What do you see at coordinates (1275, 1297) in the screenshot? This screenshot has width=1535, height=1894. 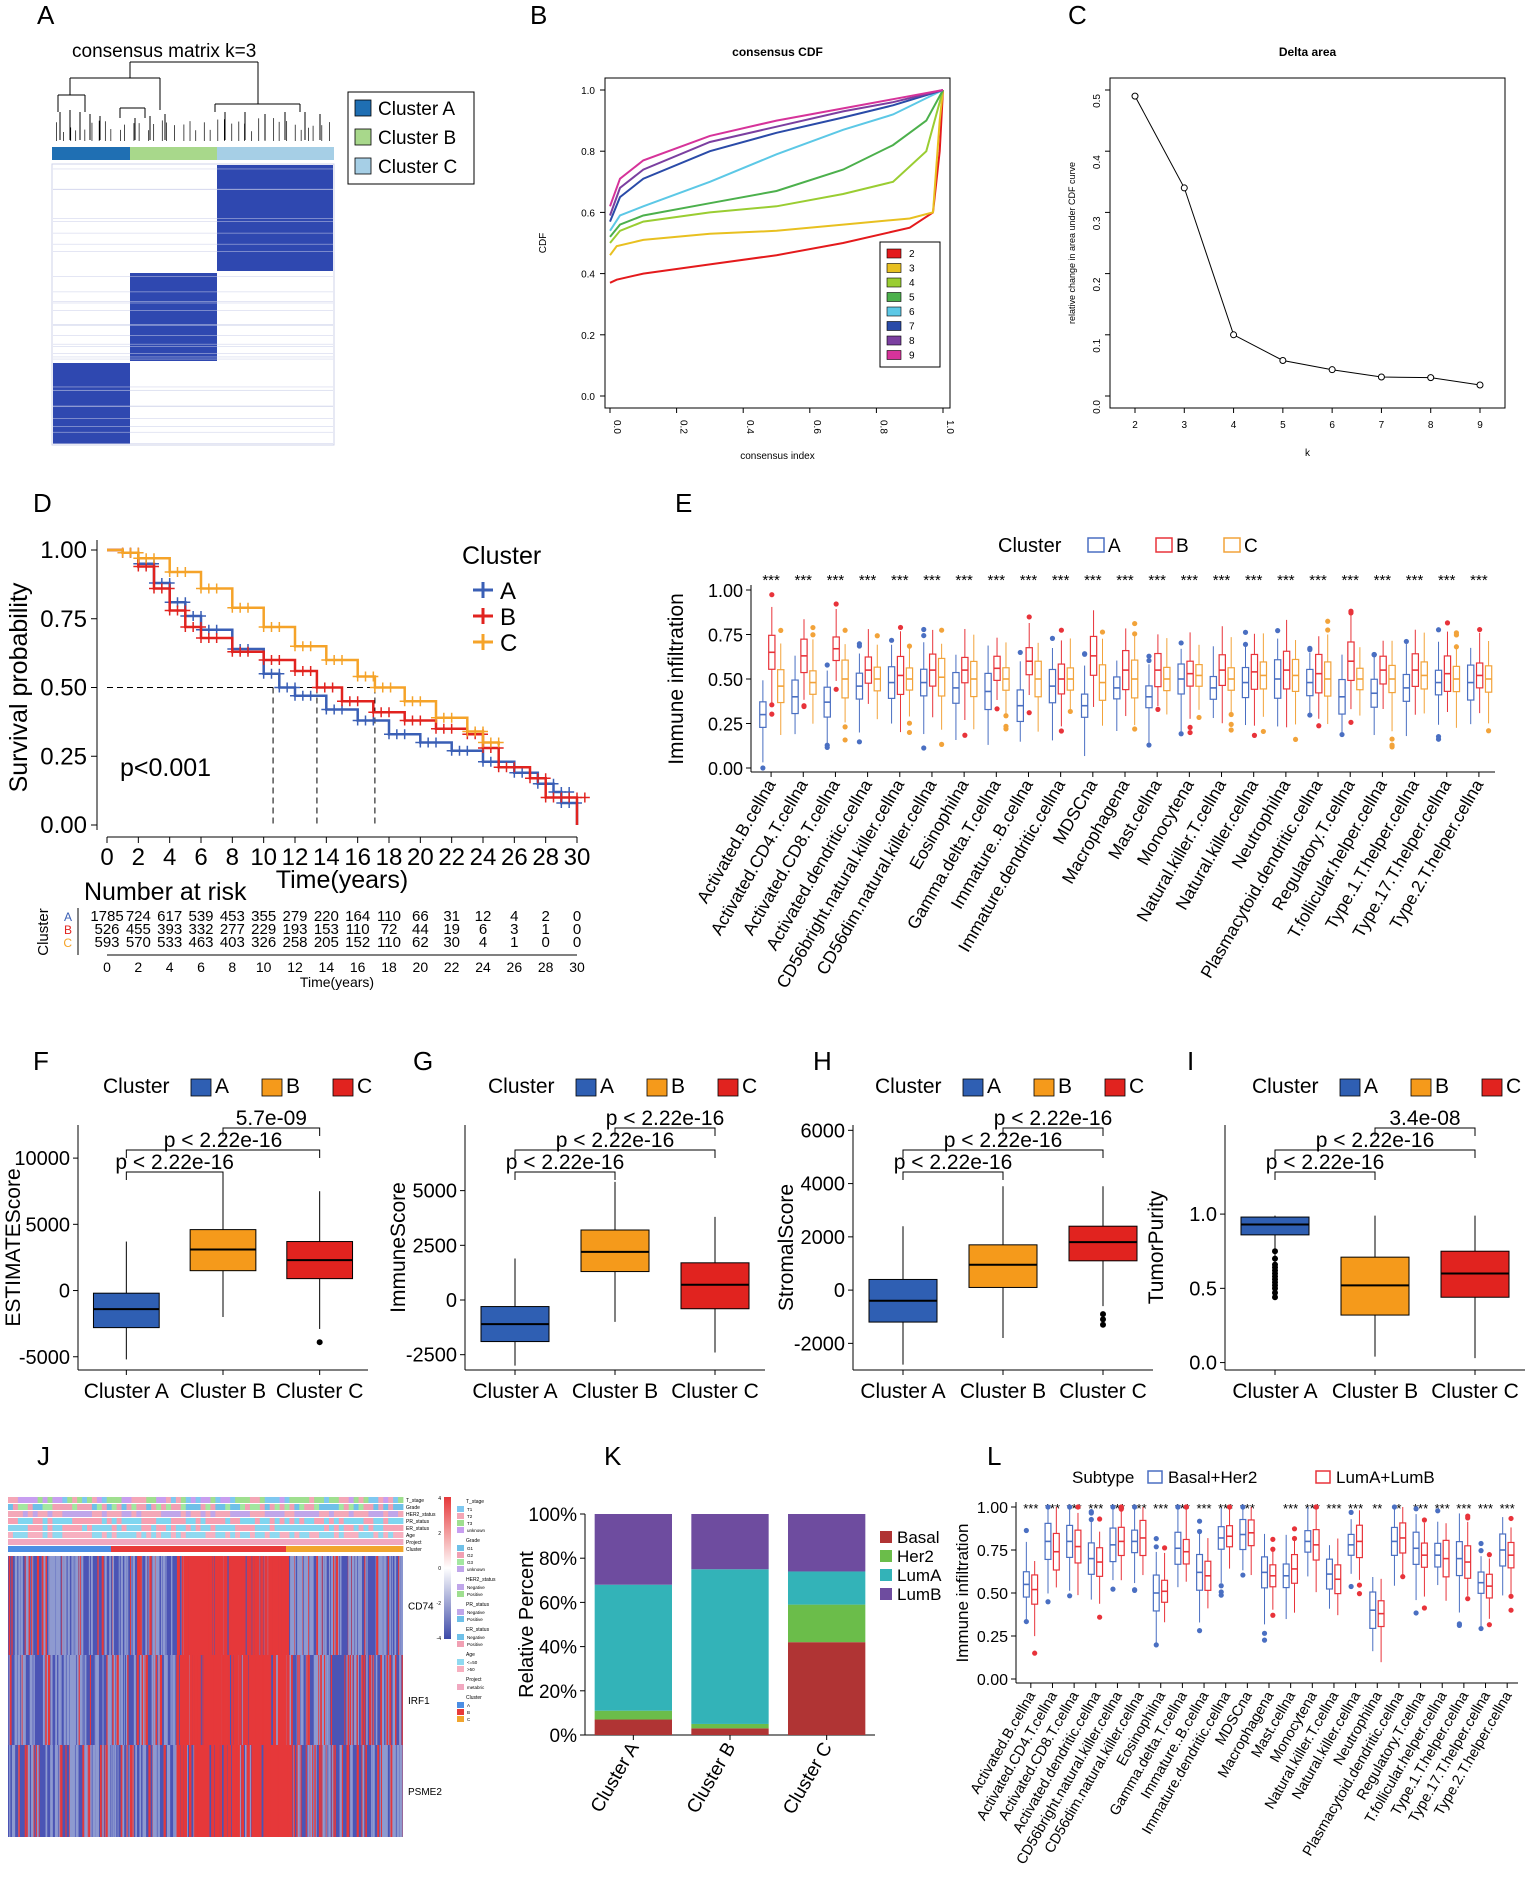 I see `i-outlier` at bounding box center [1275, 1297].